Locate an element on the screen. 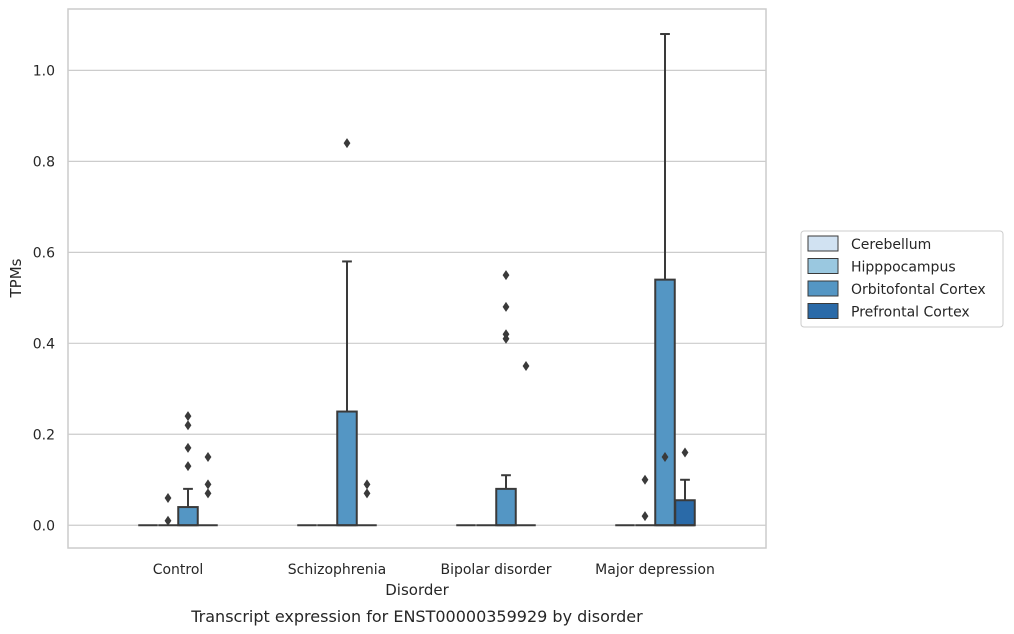 The image size is (1014, 634). y-tick-label: 0.4 is located at coordinates (44, 344).